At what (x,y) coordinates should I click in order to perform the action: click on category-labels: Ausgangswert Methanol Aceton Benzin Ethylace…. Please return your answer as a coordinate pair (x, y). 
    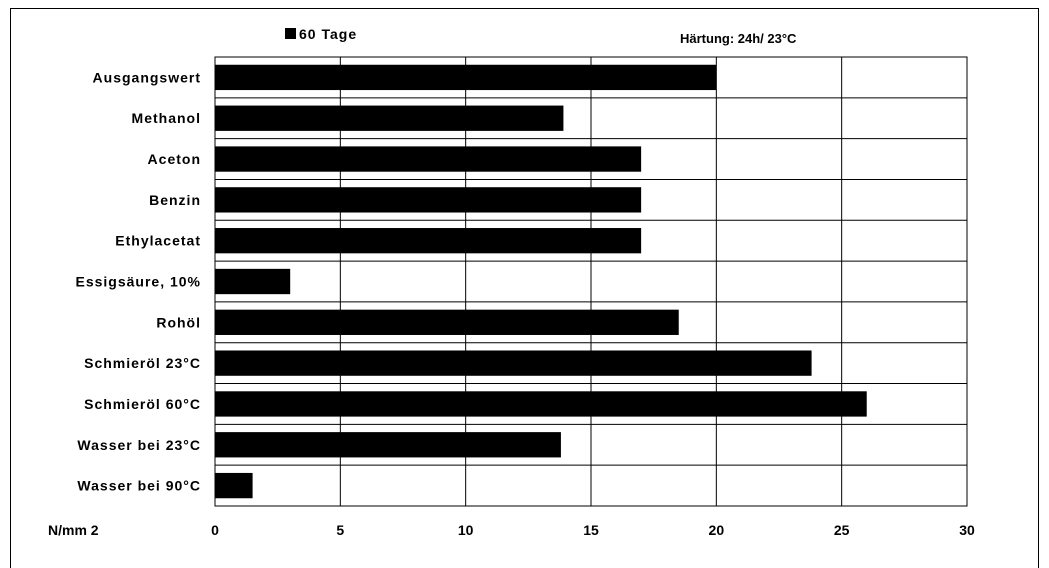
    Looking at the image, I should click on (138, 281).